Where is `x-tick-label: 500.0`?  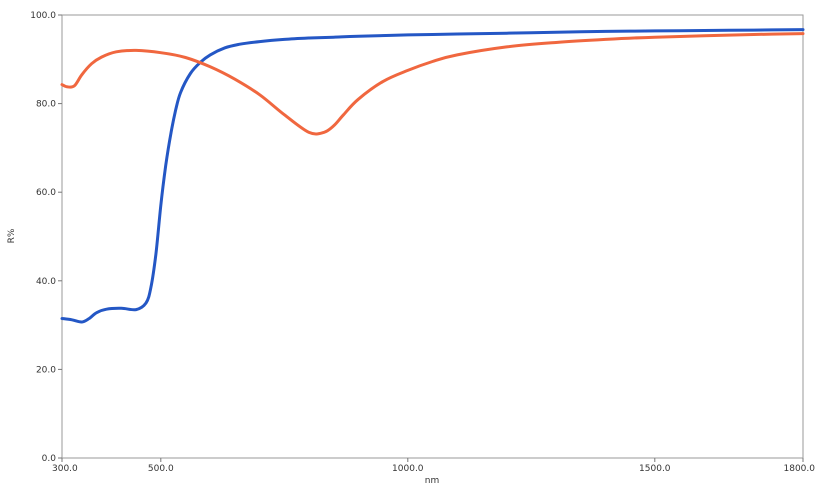 x-tick-label: 500.0 is located at coordinates (161, 469).